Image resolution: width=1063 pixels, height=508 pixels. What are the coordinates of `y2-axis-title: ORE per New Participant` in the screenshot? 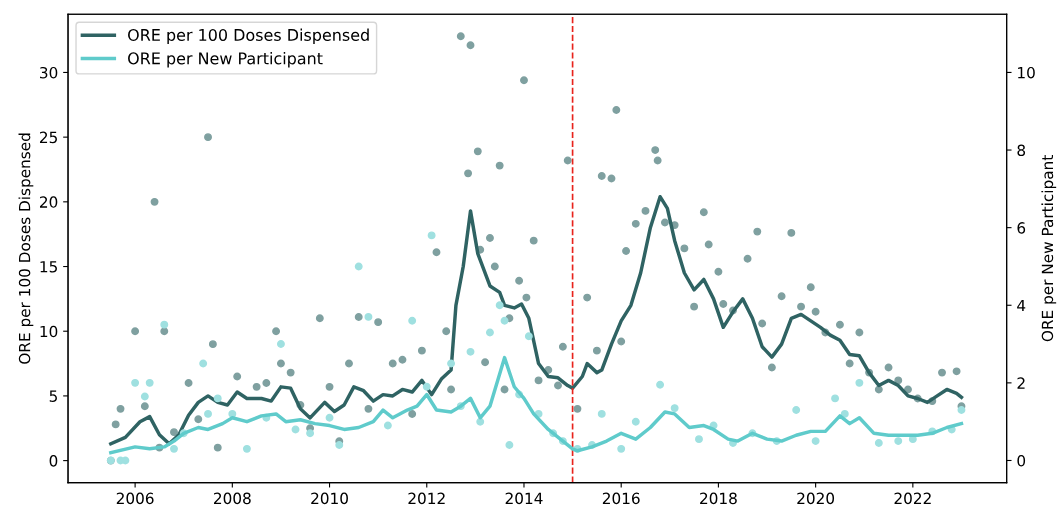 It's located at (1049, 248).